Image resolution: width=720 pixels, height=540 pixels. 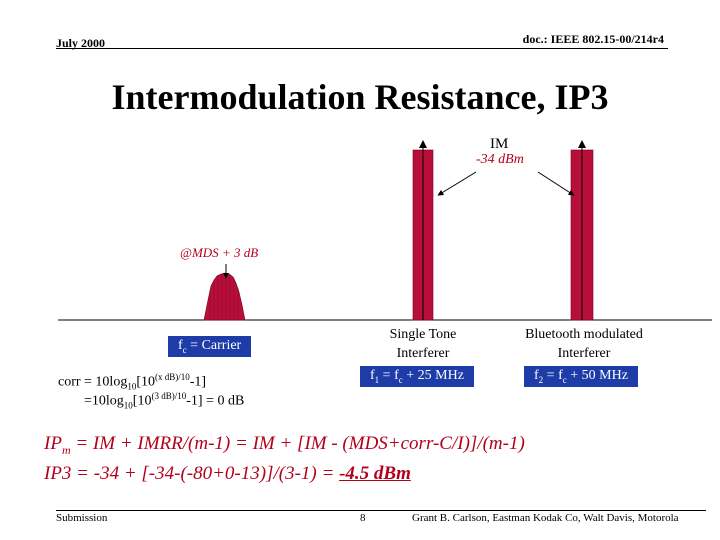 I want to click on footer-rule, so click(x=381, y=510).